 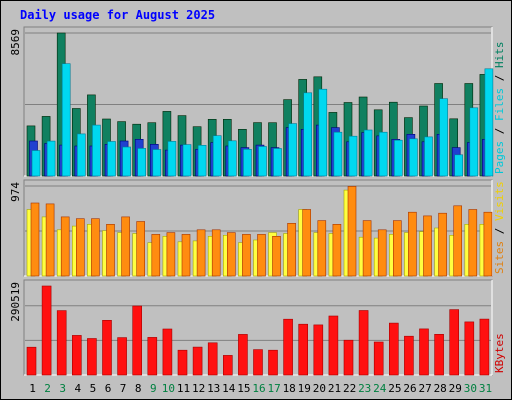 I want to click on x-tick-label-day-8: 8, so click(x=138, y=388).